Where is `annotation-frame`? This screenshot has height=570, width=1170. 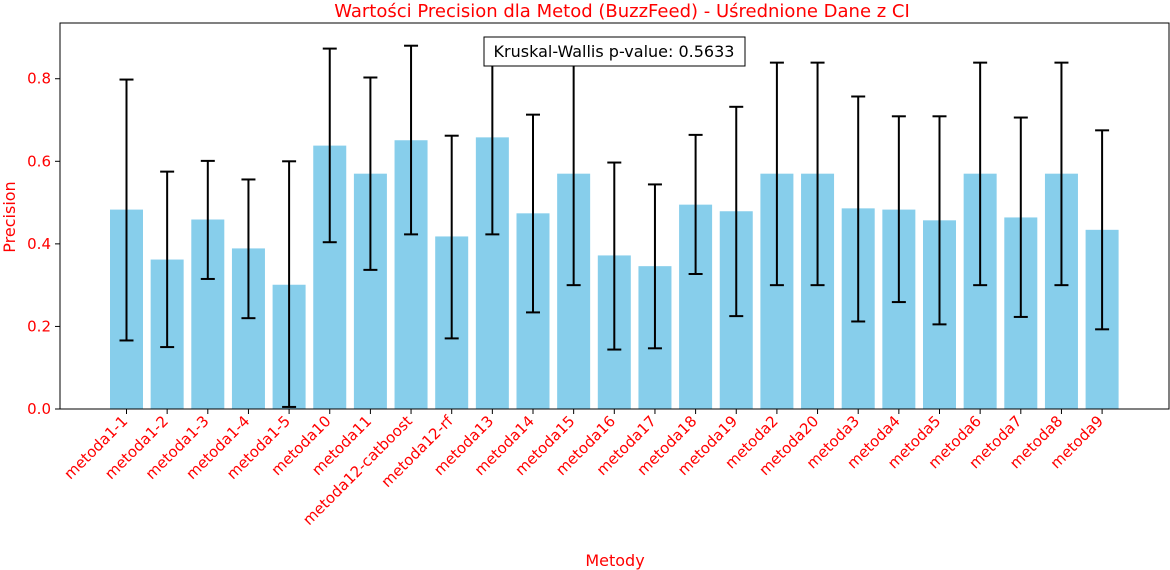 annotation-frame is located at coordinates (614, 51).